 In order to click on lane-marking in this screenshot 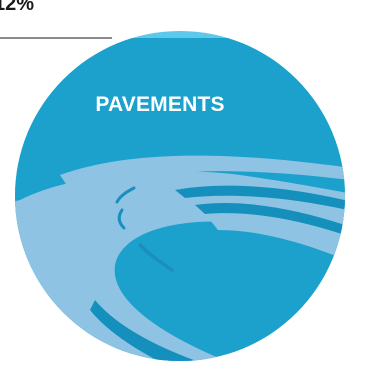, I will do `click(125, 195)`.